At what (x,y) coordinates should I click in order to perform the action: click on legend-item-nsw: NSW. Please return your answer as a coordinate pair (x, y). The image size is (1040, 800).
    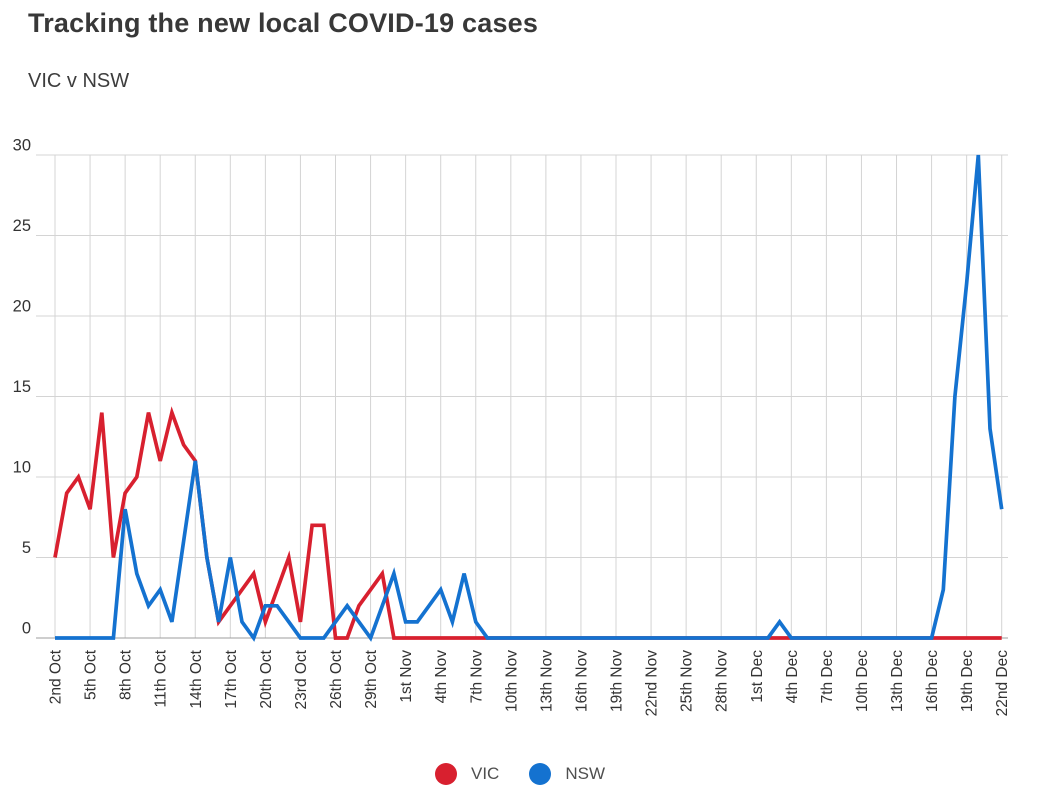
    Looking at the image, I should click on (567, 774).